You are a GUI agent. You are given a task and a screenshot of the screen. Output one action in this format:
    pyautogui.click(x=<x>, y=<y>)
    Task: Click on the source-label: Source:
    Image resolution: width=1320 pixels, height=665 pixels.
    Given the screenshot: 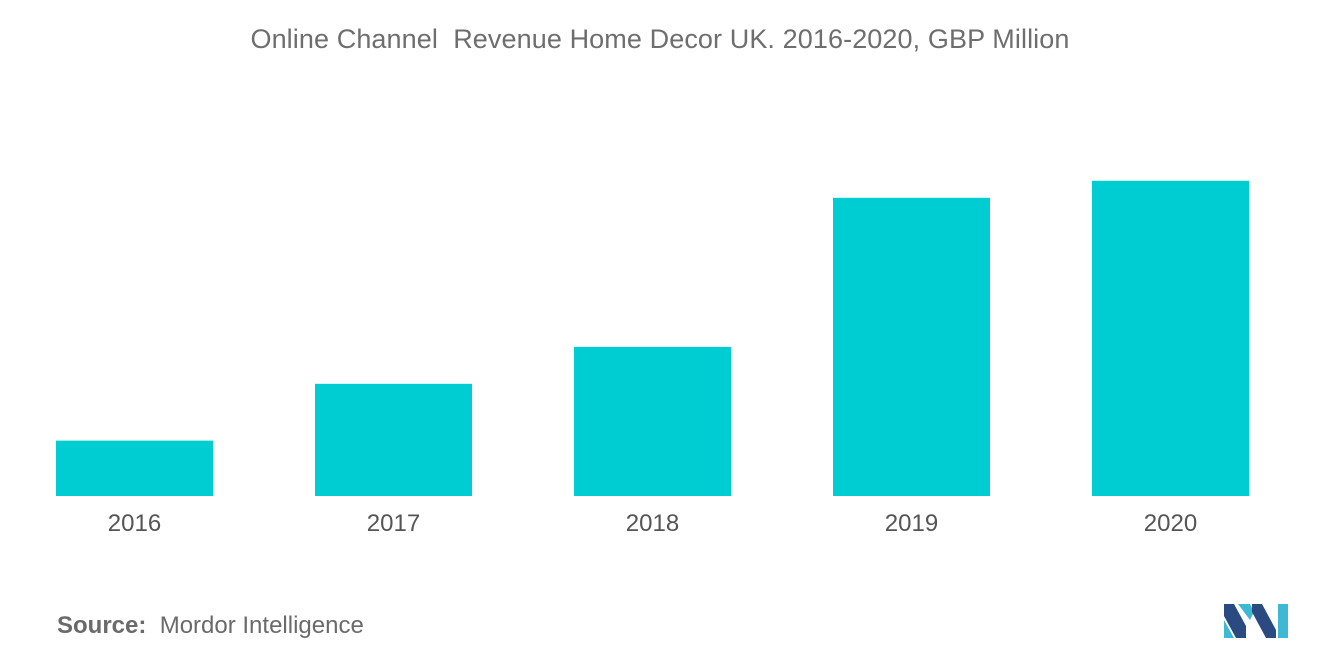 What is the action you would take?
    pyautogui.click(x=102, y=625)
    